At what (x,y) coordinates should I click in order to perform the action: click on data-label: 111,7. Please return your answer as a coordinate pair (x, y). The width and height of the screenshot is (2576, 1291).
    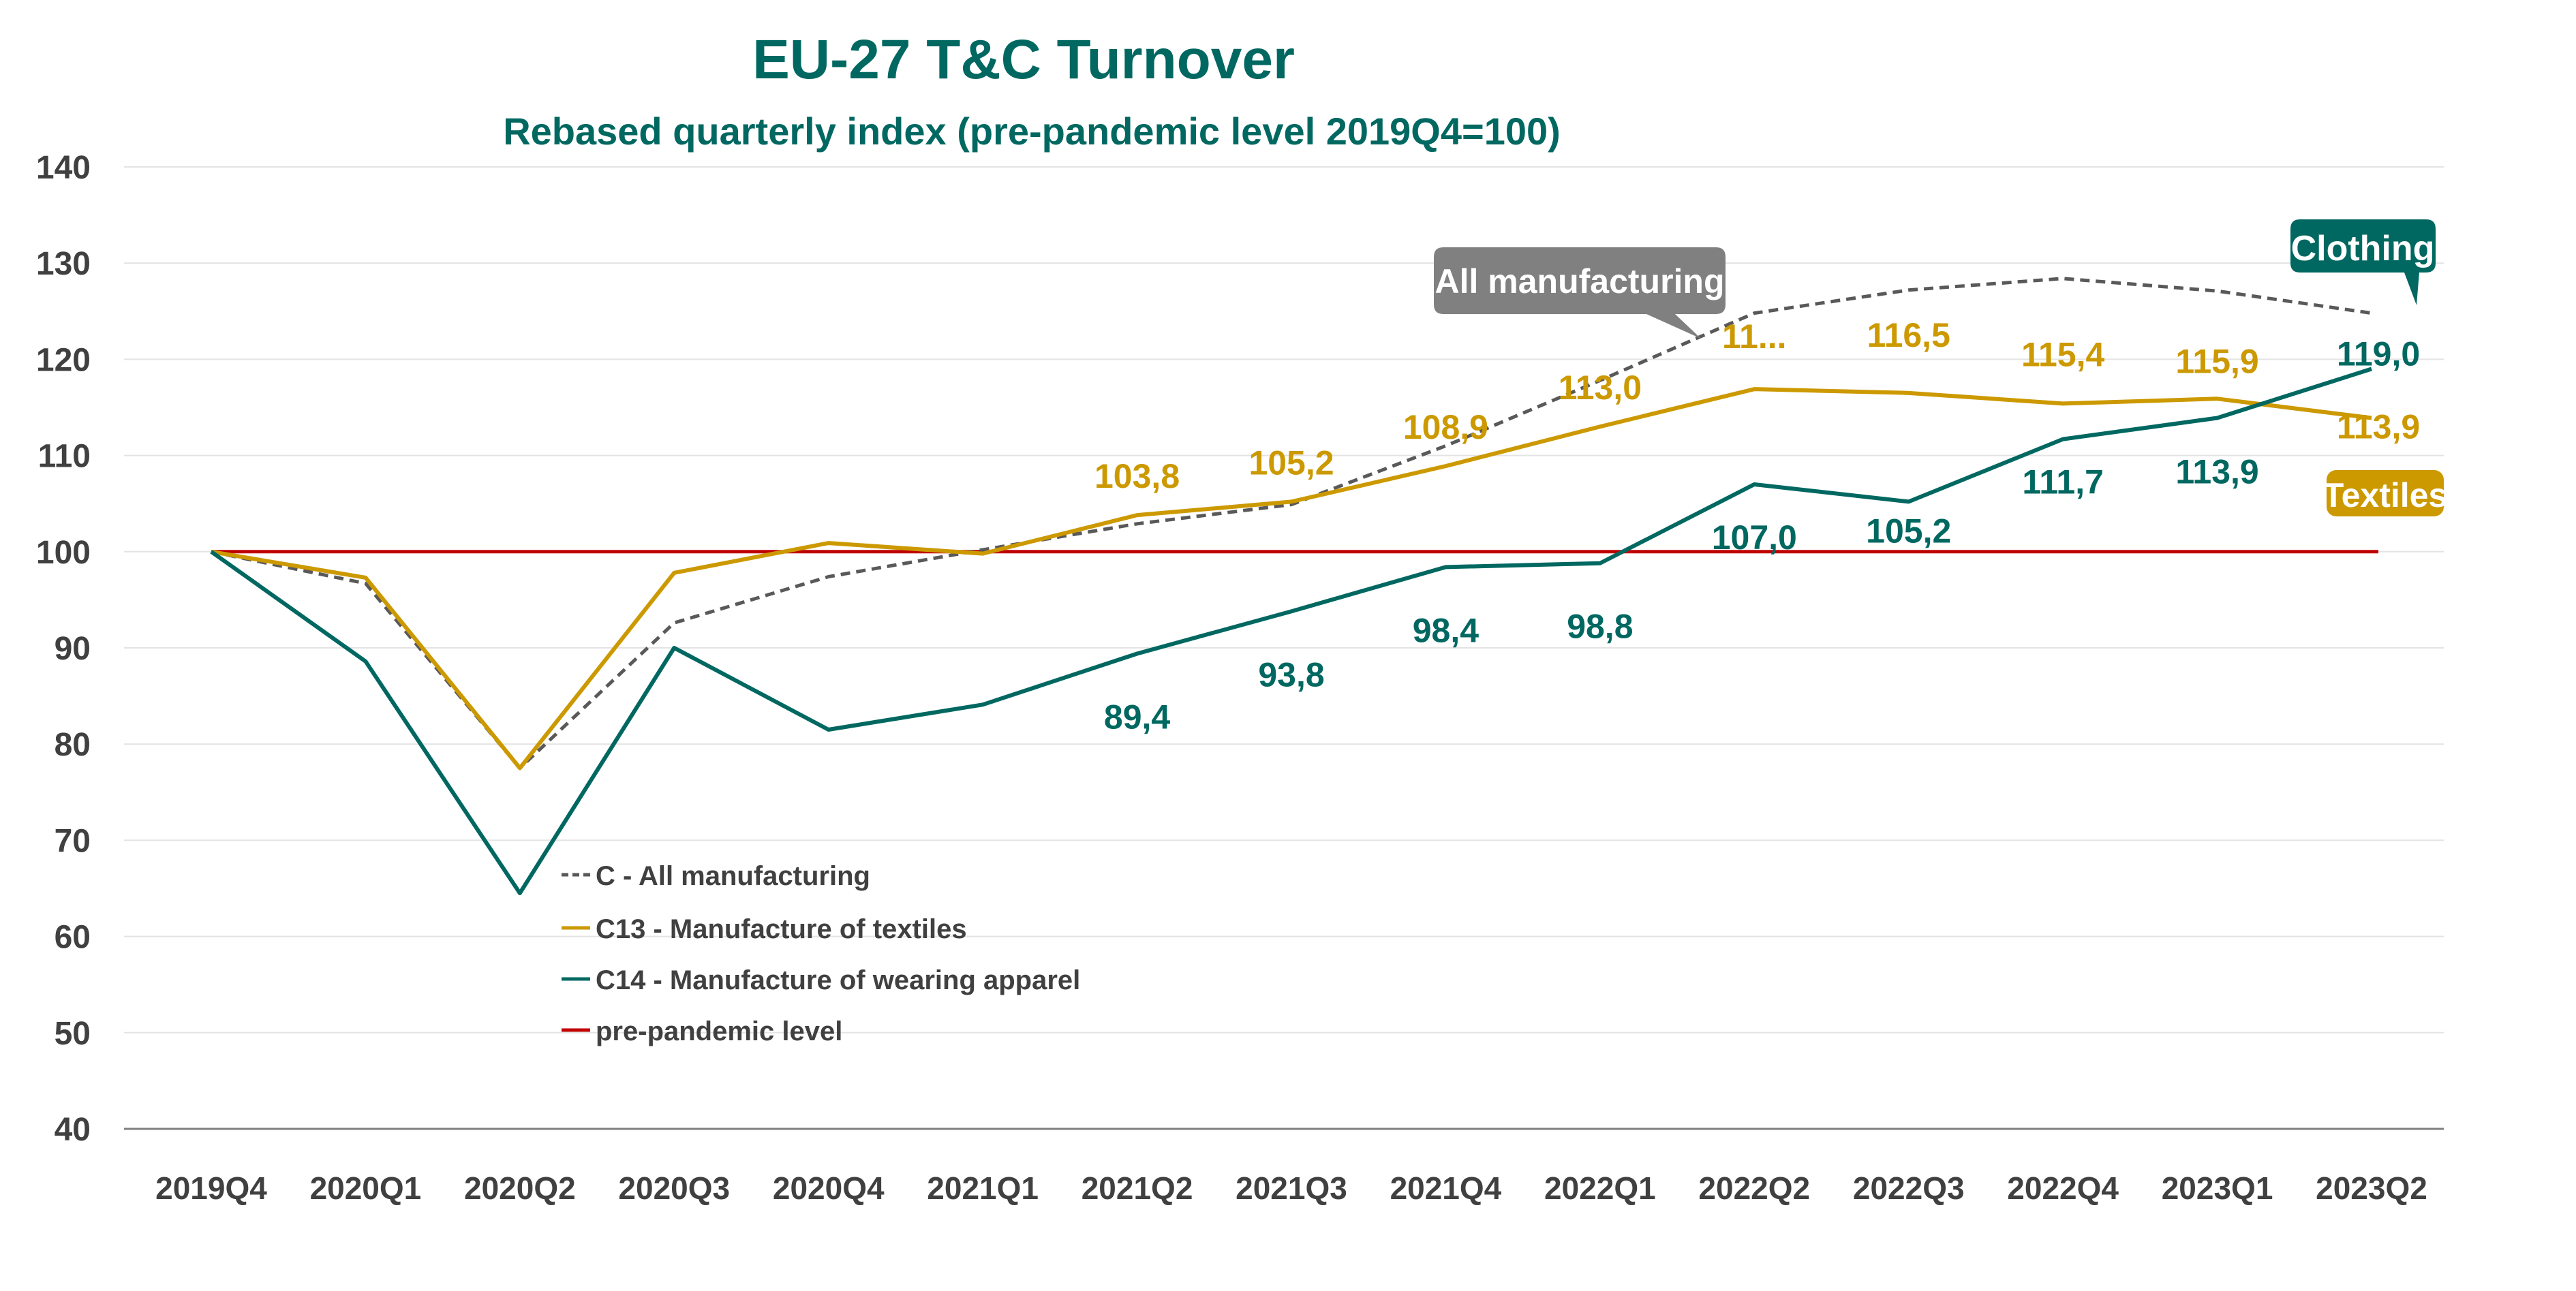
    Looking at the image, I should click on (2063, 482).